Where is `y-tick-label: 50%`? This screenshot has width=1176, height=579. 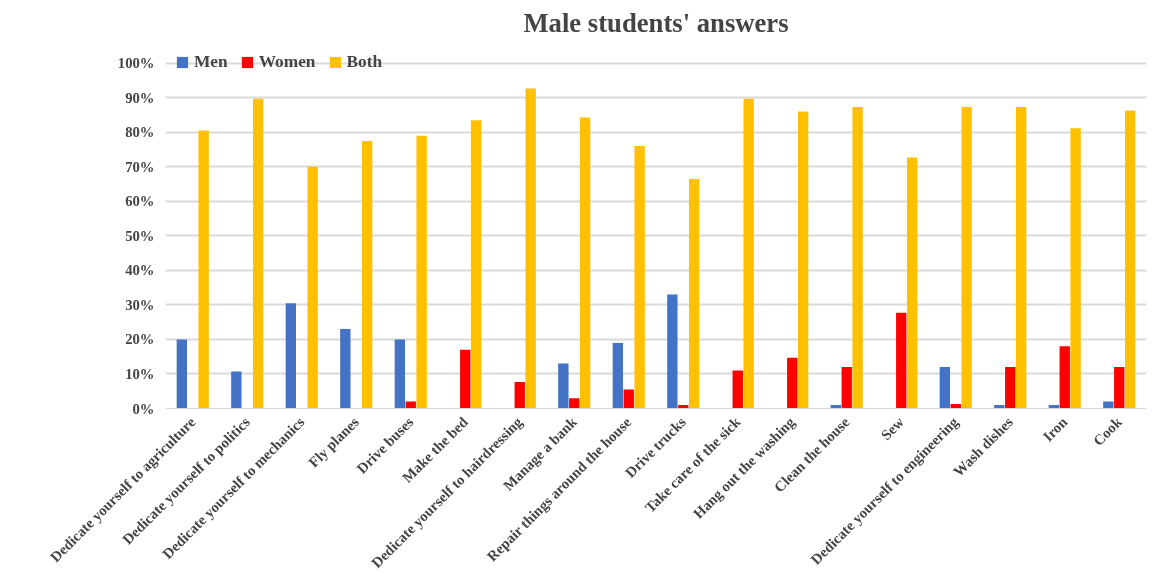 y-tick-label: 50% is located at coordinates (140, 235).